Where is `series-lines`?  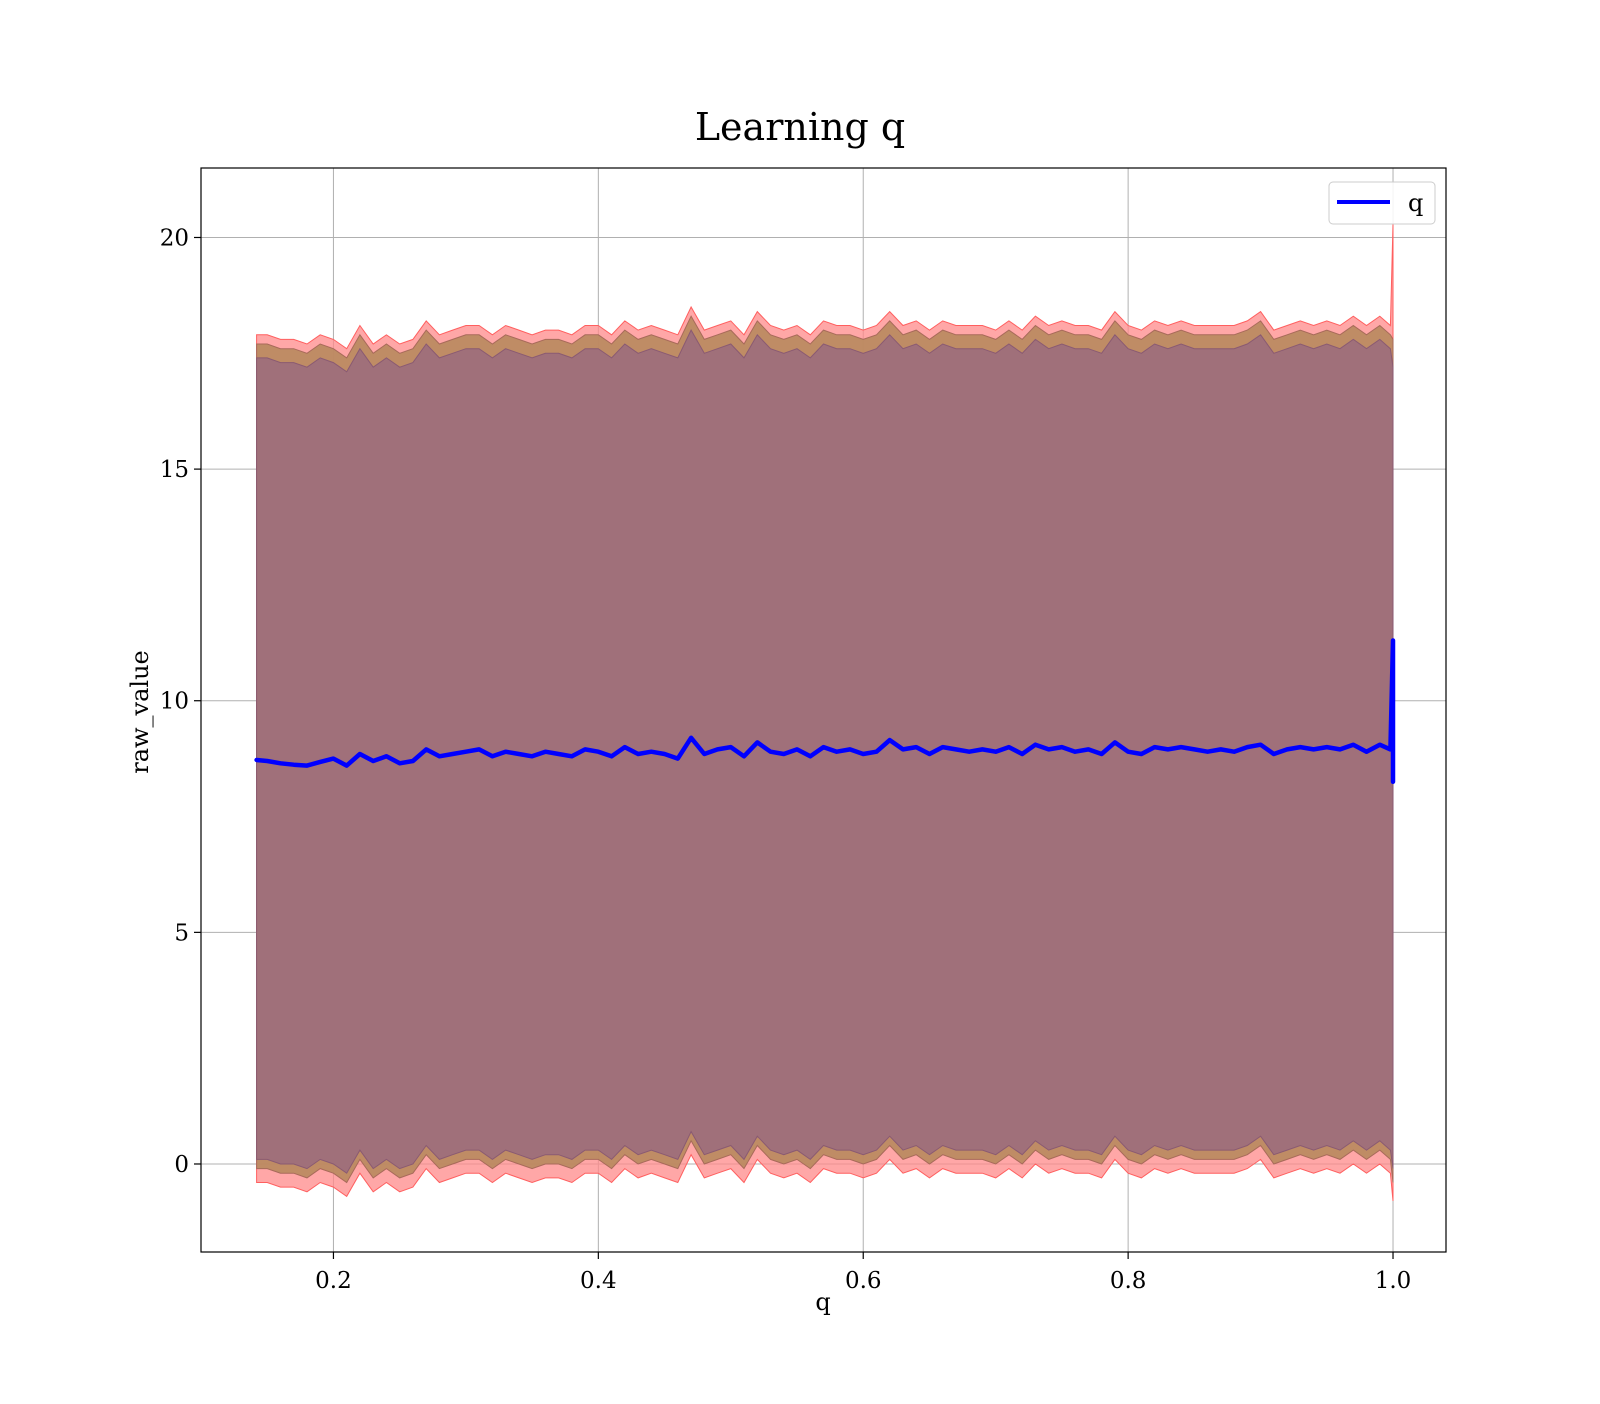 series-lines is located at coordinates (825, 711).